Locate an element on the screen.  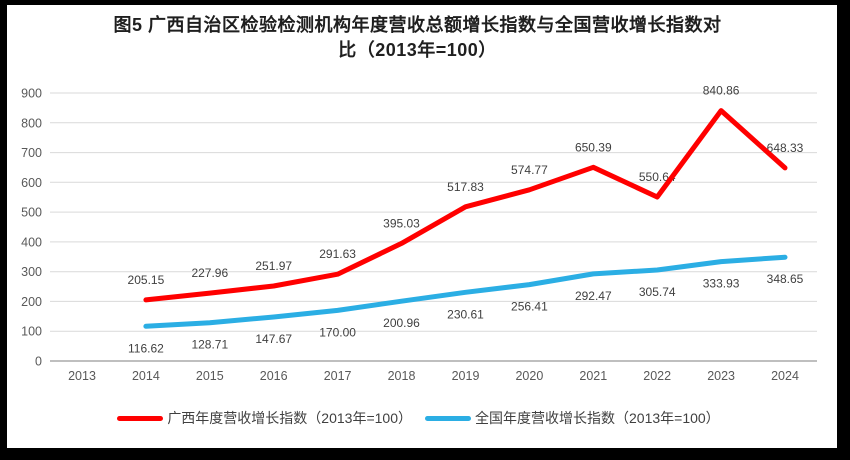
x-tick-label: 2024 is located at coordinates (785, 376).